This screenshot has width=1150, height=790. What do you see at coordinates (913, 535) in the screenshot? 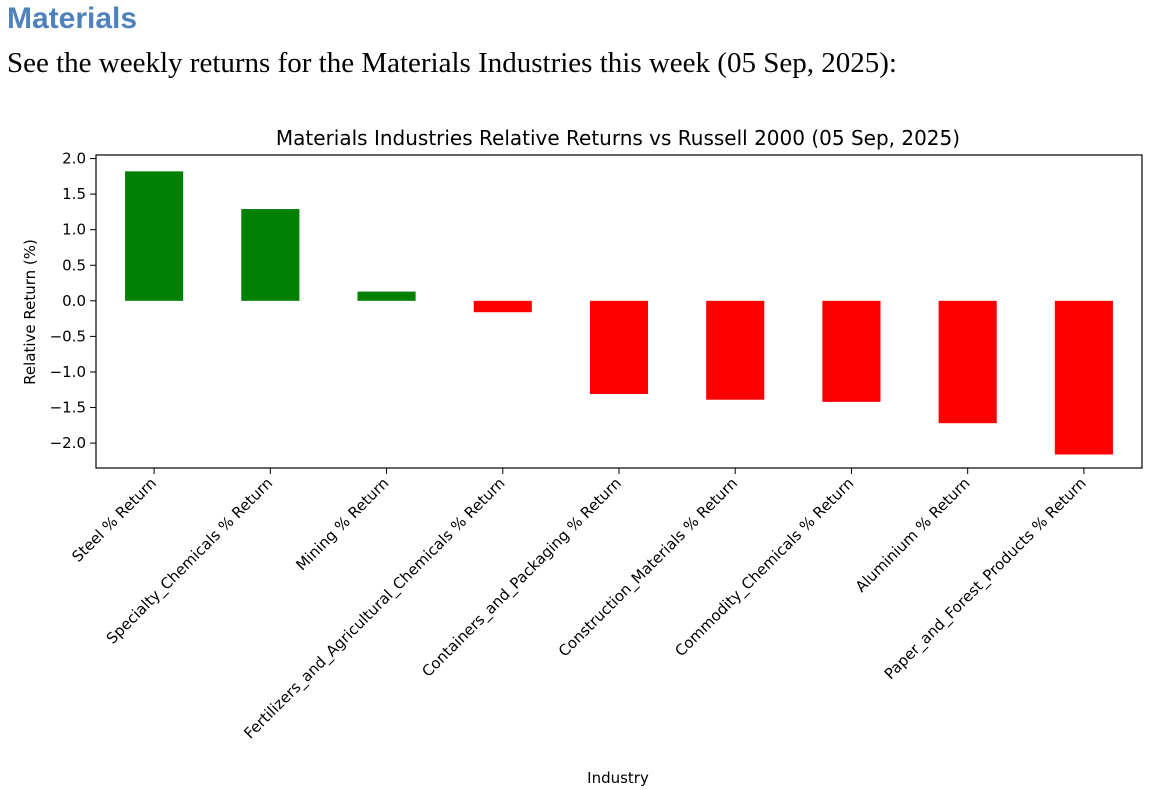
I see `x-tick-label: Aluminium % Return` at bounding box center [913, 535].